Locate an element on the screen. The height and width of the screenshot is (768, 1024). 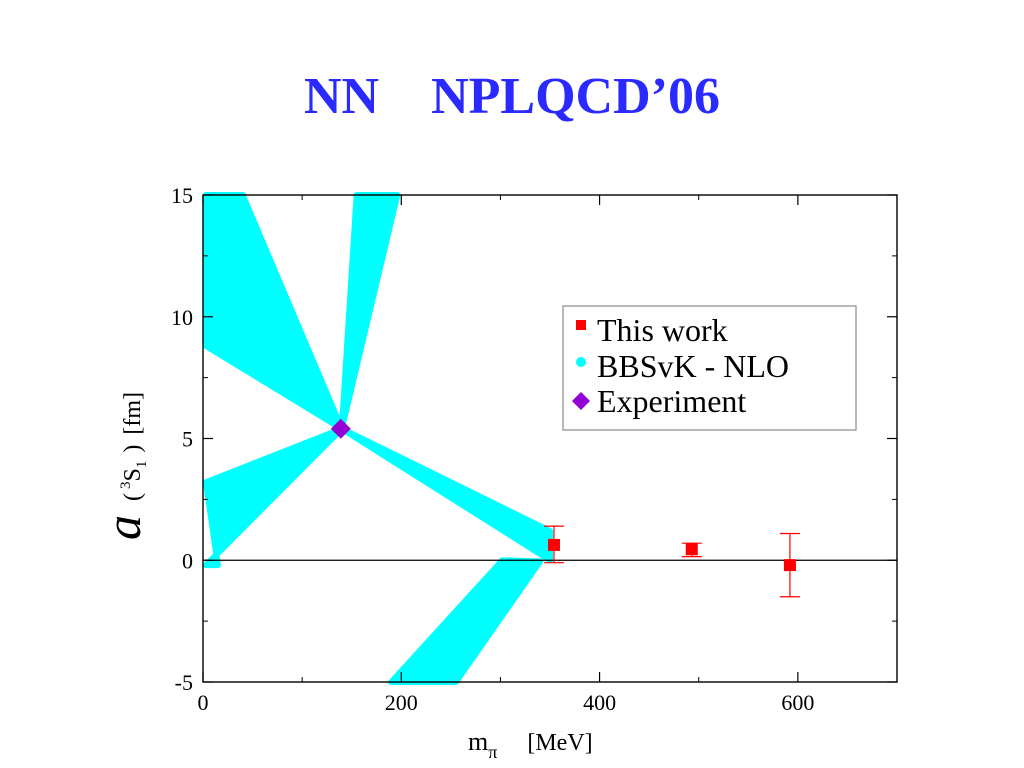
data-points is located at coordinates (563, 495).